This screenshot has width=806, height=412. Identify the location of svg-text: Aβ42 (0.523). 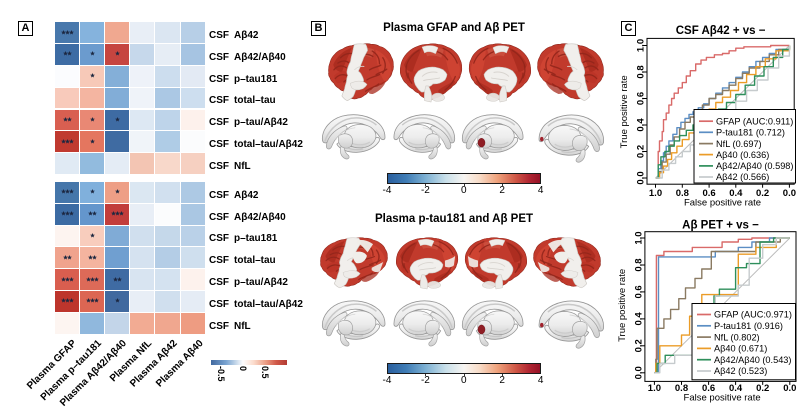
(740, 371).